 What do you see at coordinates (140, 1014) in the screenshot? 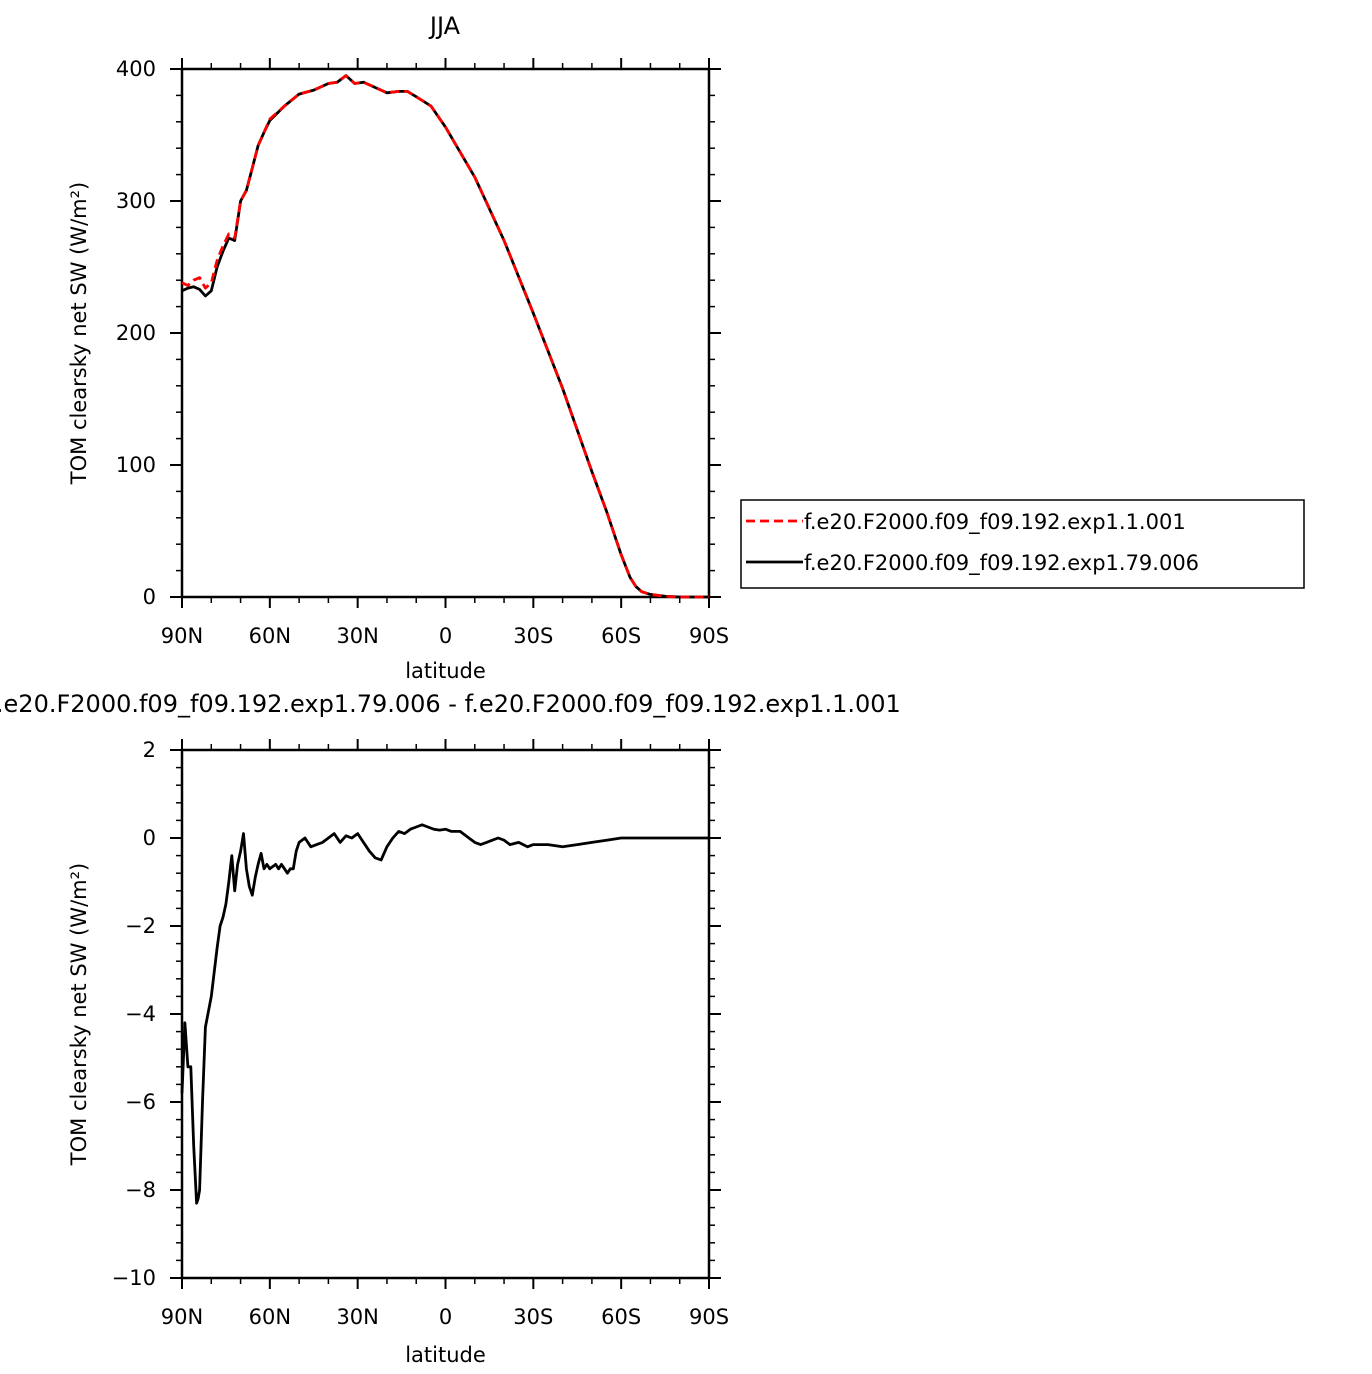
I see `y-tick-label: −4` at bounding box center [140, 1014].